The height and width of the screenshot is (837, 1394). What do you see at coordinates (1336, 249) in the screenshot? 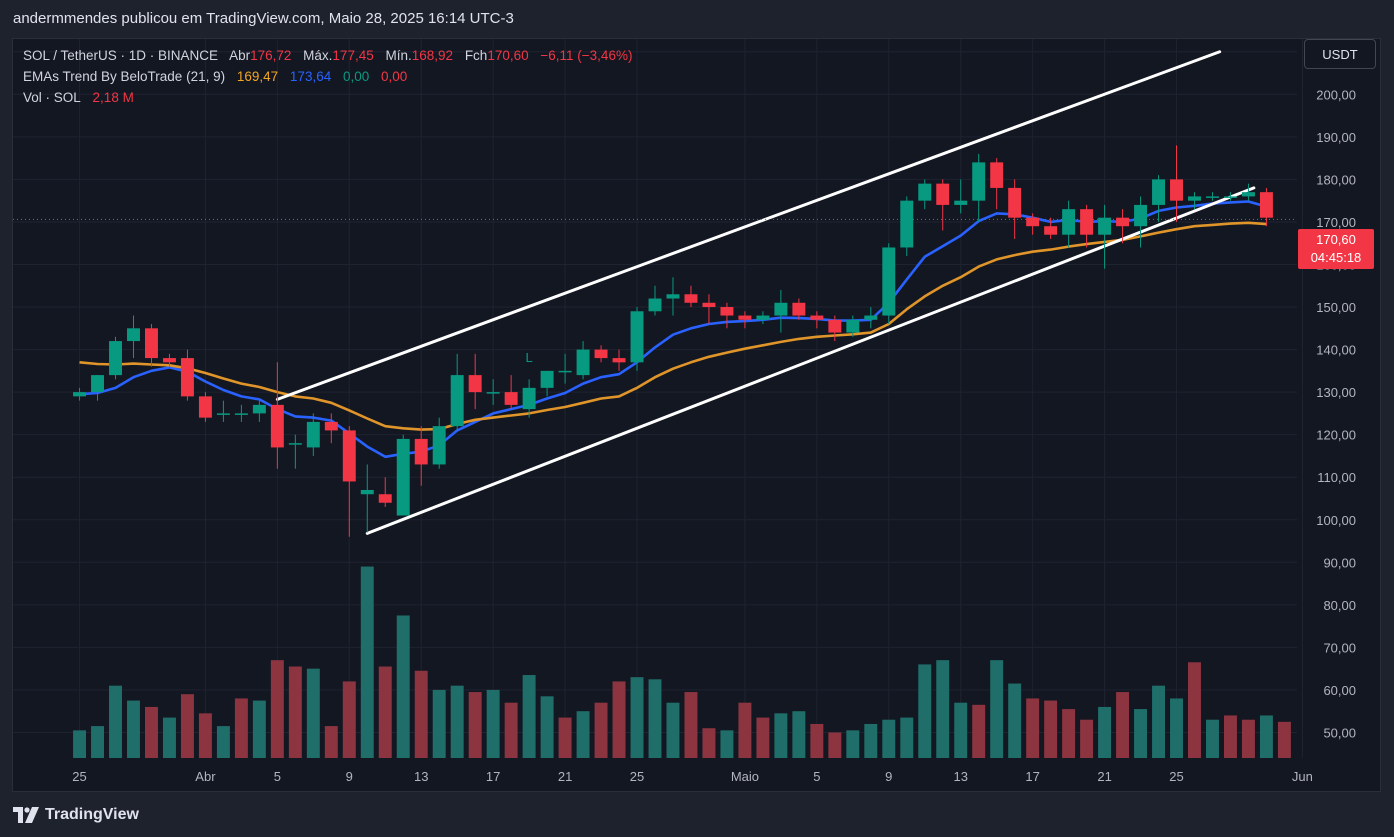
I see `last-price-tag: 170,60 04:45:18` at bounding box center [1336, 249].